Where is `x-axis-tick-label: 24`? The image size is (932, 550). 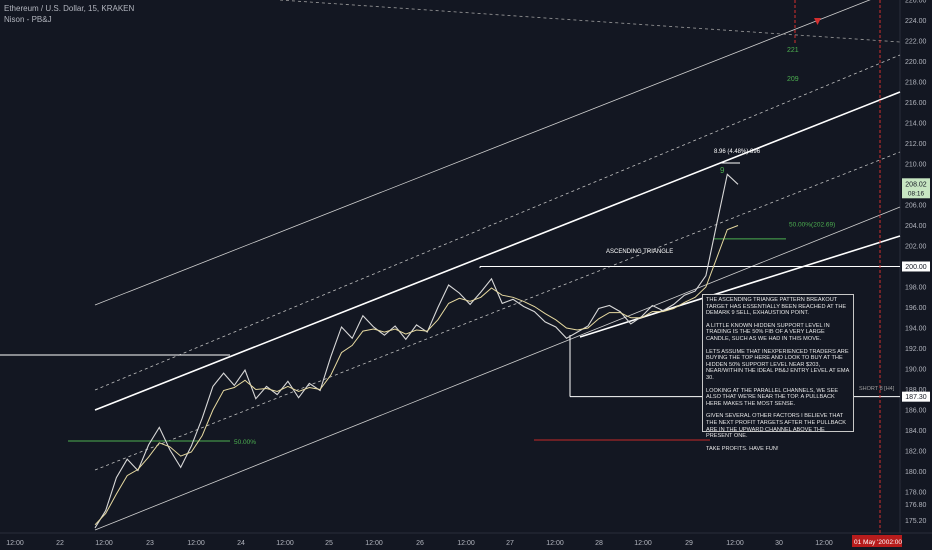
x-axis-tick-label: 24 is located at coordinates (241, 543).